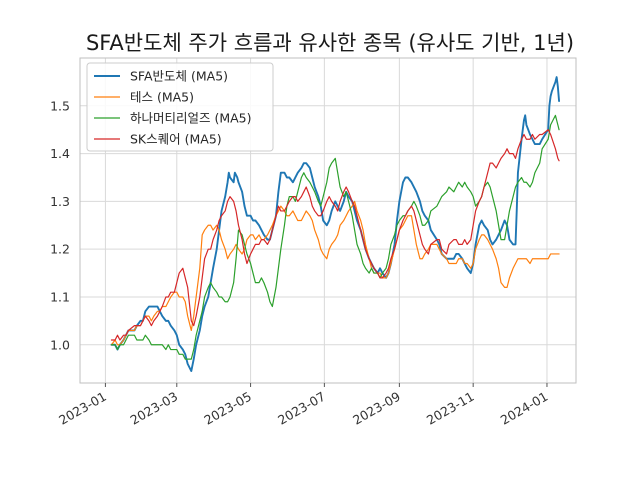 The height and width of the screenshot is (480, 640). What do you see at coordinates (227, 408) in the screenshot?
I see `x-tick-label: 2023-05` at bounding box center [227, 408].